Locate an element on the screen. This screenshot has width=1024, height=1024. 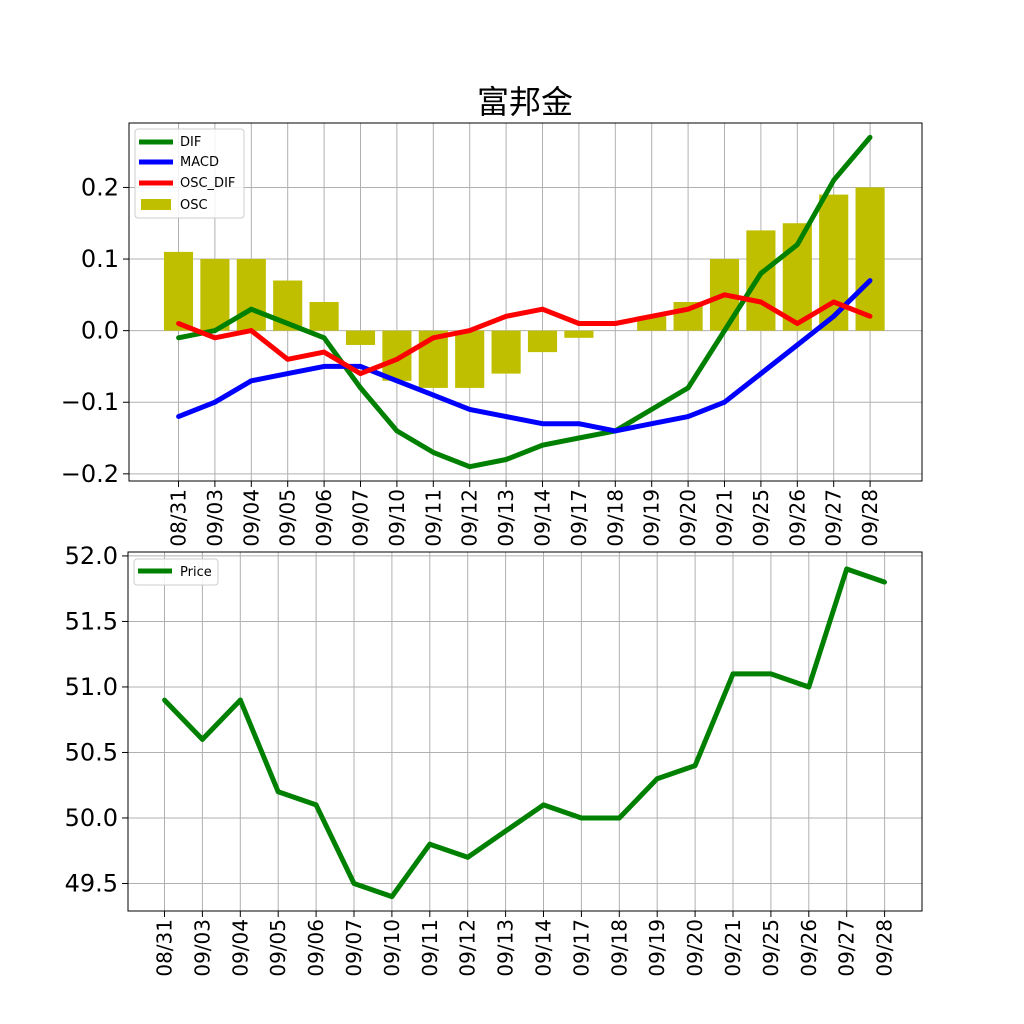
price-x-tick-label: 09/11 is located at coordinates (430, 948).